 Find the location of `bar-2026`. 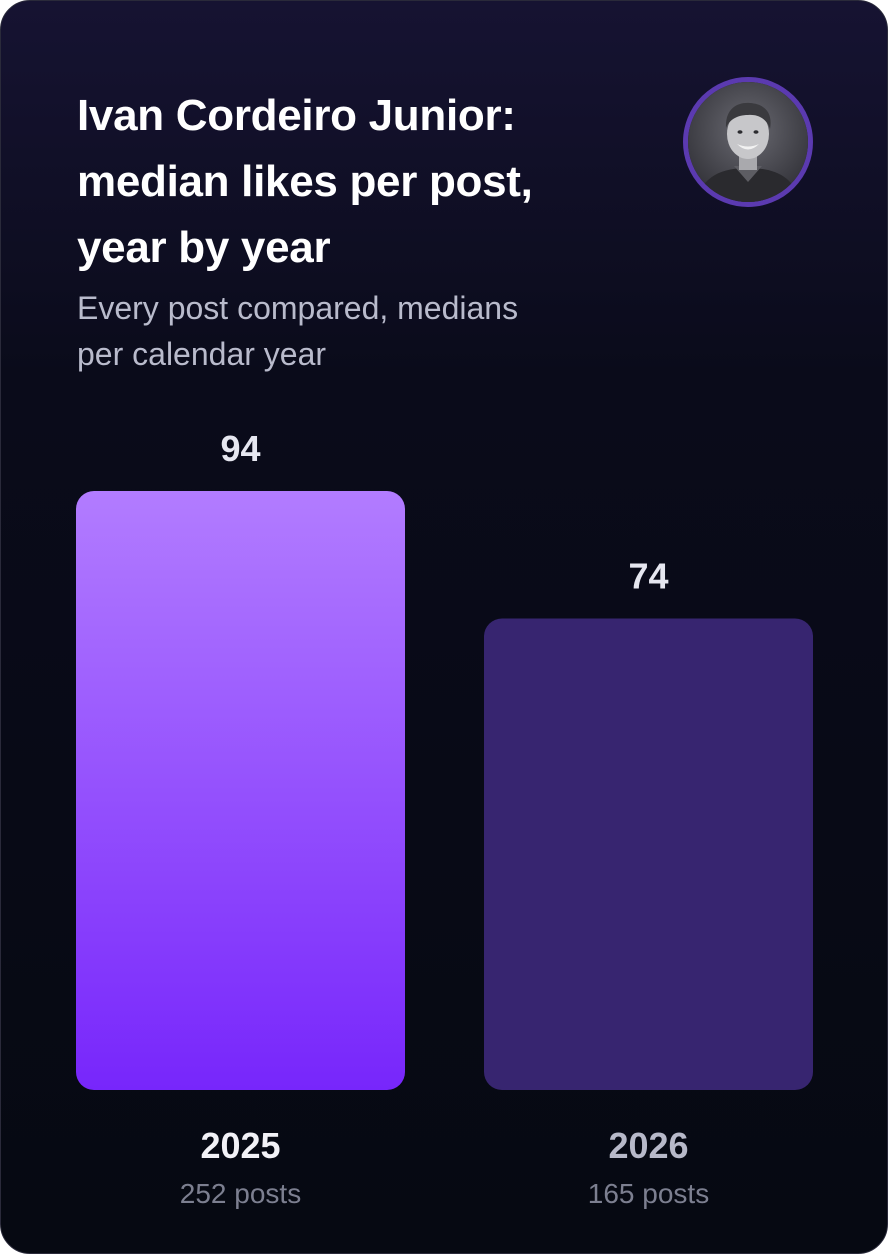

bar-2026 is located at coordinates (648, 854).